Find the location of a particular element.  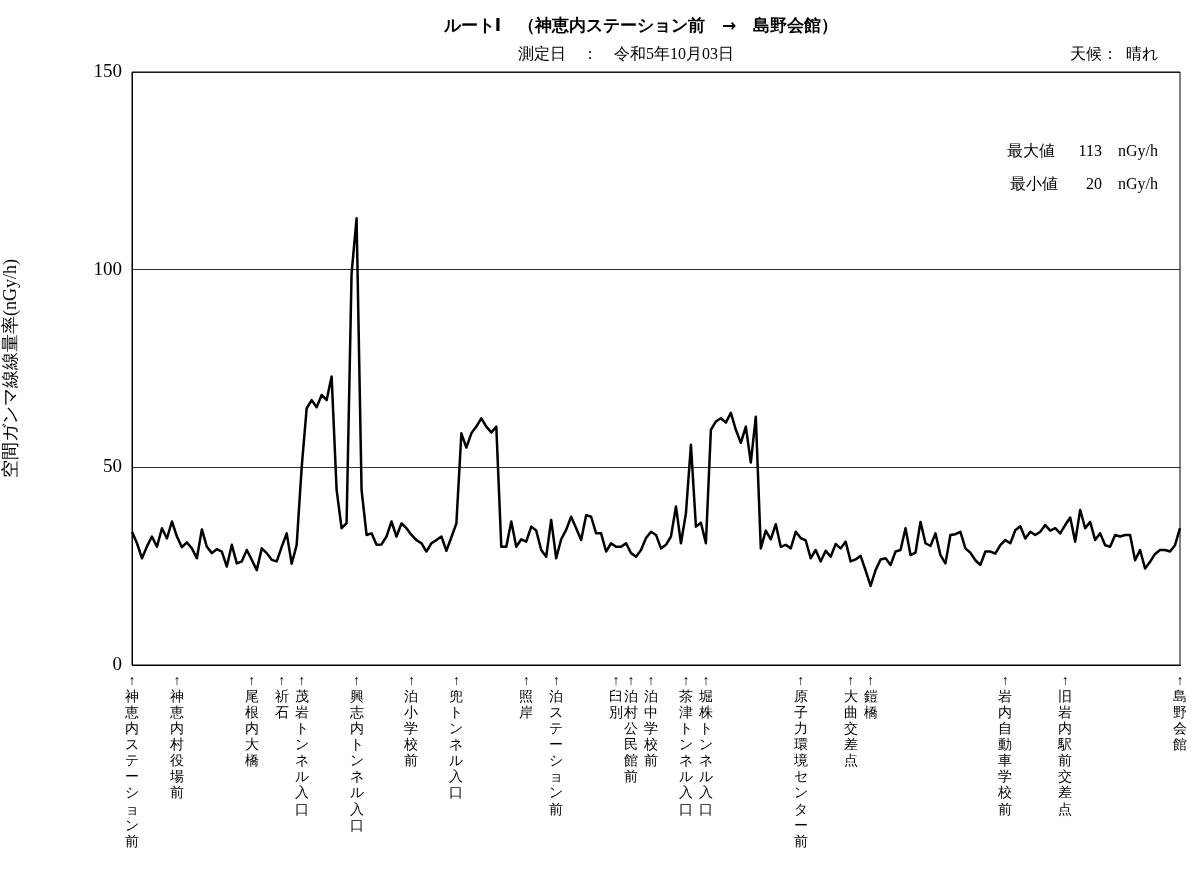

annotation: 最大値 113 nGy/h is located at coordinates (1082, 151).